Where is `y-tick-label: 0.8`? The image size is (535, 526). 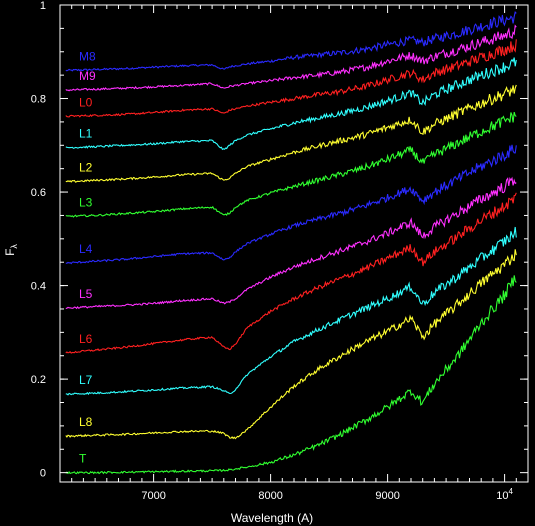 y-tick-label: 0.8 is located at coordinates (38, 100).